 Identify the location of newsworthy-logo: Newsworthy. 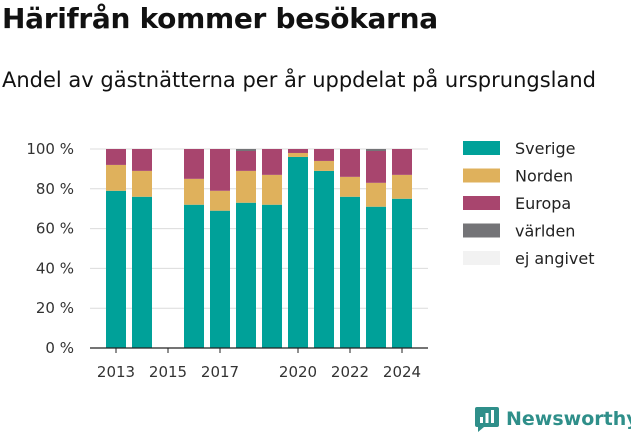
(552, 419).